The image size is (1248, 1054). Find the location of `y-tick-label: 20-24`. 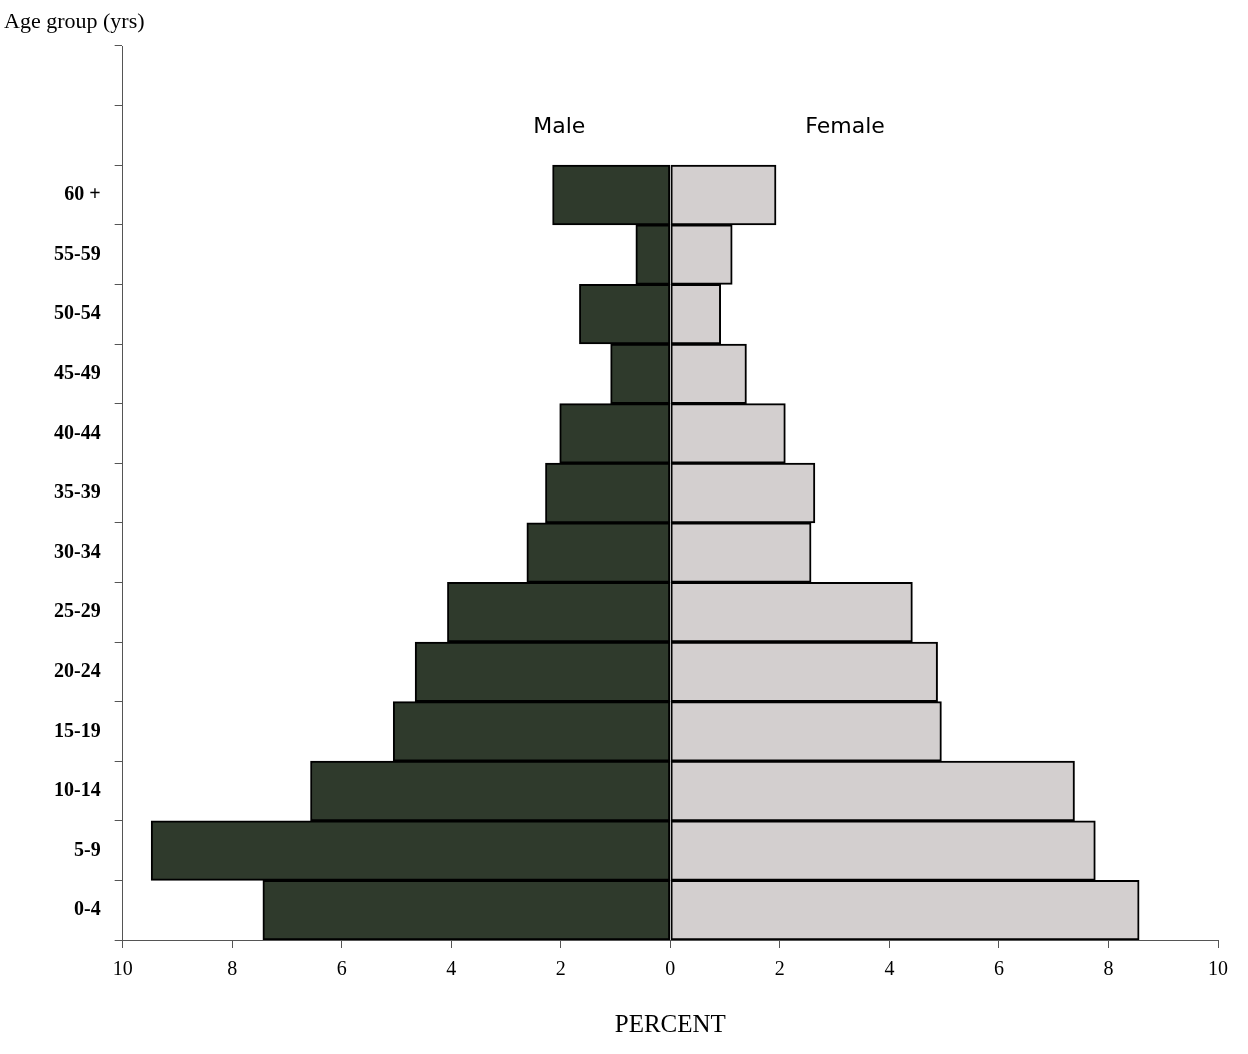

y-tick-label: 20-24 is located at coordinates (77, 669).